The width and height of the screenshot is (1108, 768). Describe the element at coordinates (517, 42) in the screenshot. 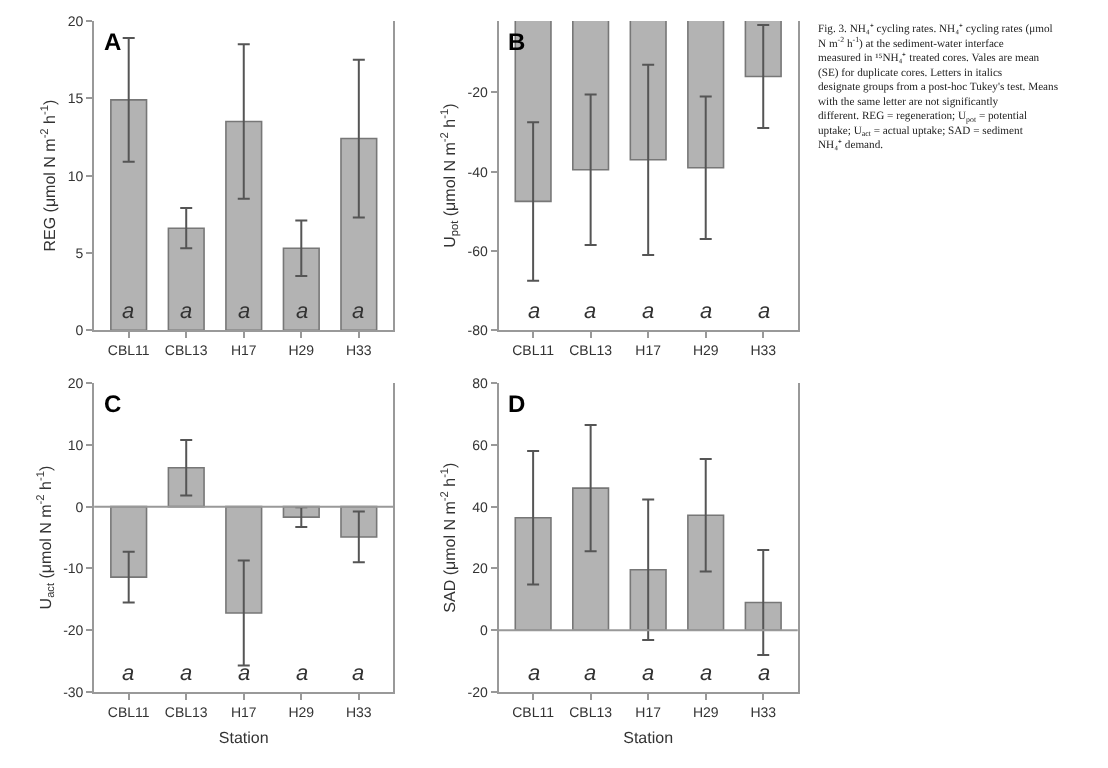

I see `chart-title: B` at that location.